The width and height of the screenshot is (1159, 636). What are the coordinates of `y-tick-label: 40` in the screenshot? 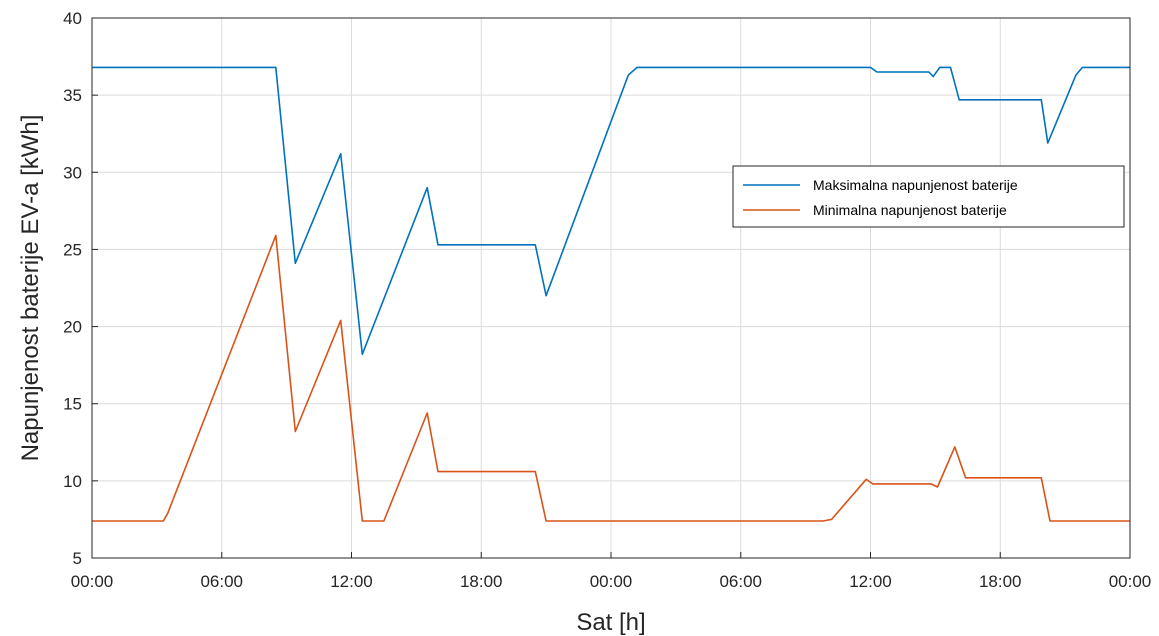 It's located at (72, 18).